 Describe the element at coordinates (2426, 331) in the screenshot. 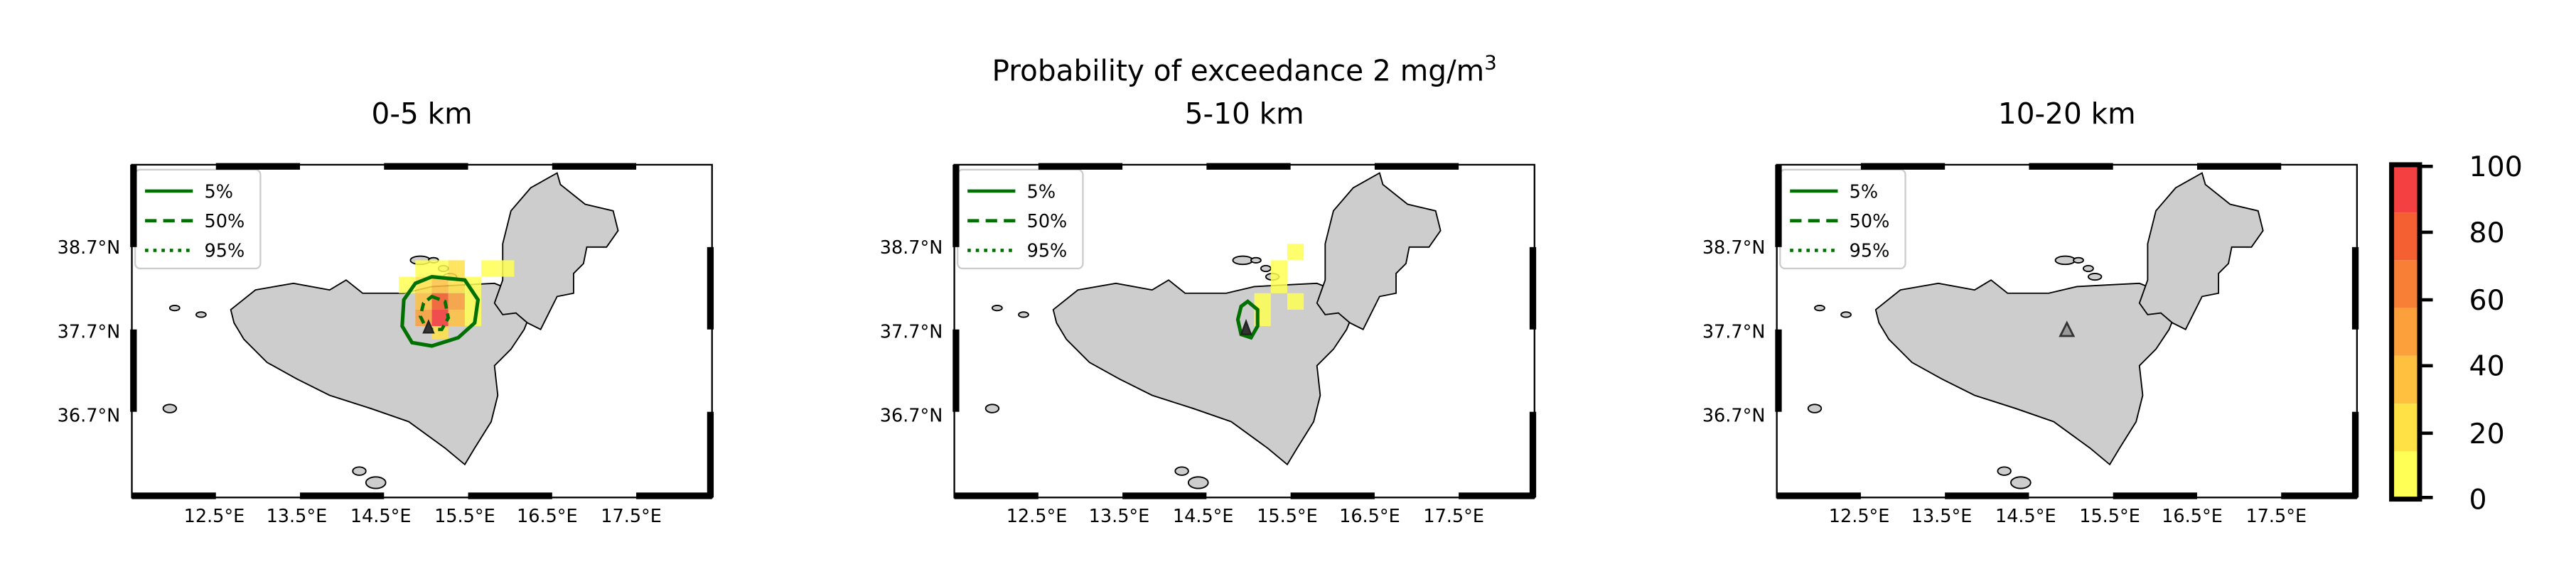

I see `colorbar-ticks` at that location.